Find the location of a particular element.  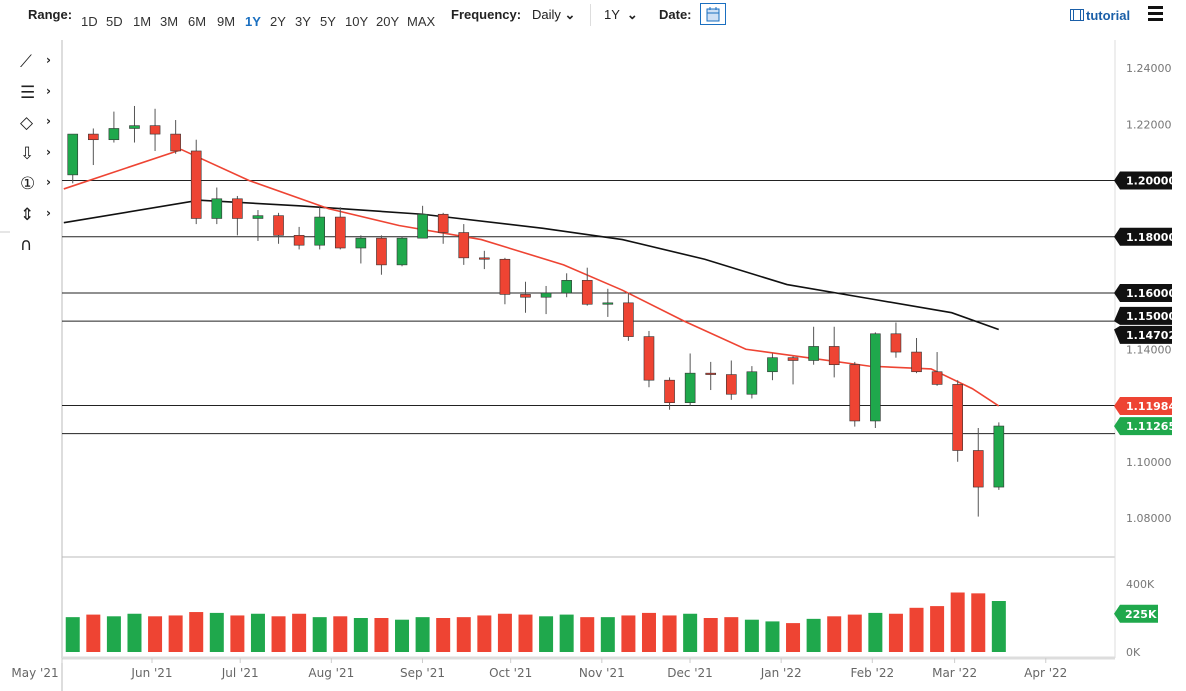

menu-button is located at coordinates (1155, 15).